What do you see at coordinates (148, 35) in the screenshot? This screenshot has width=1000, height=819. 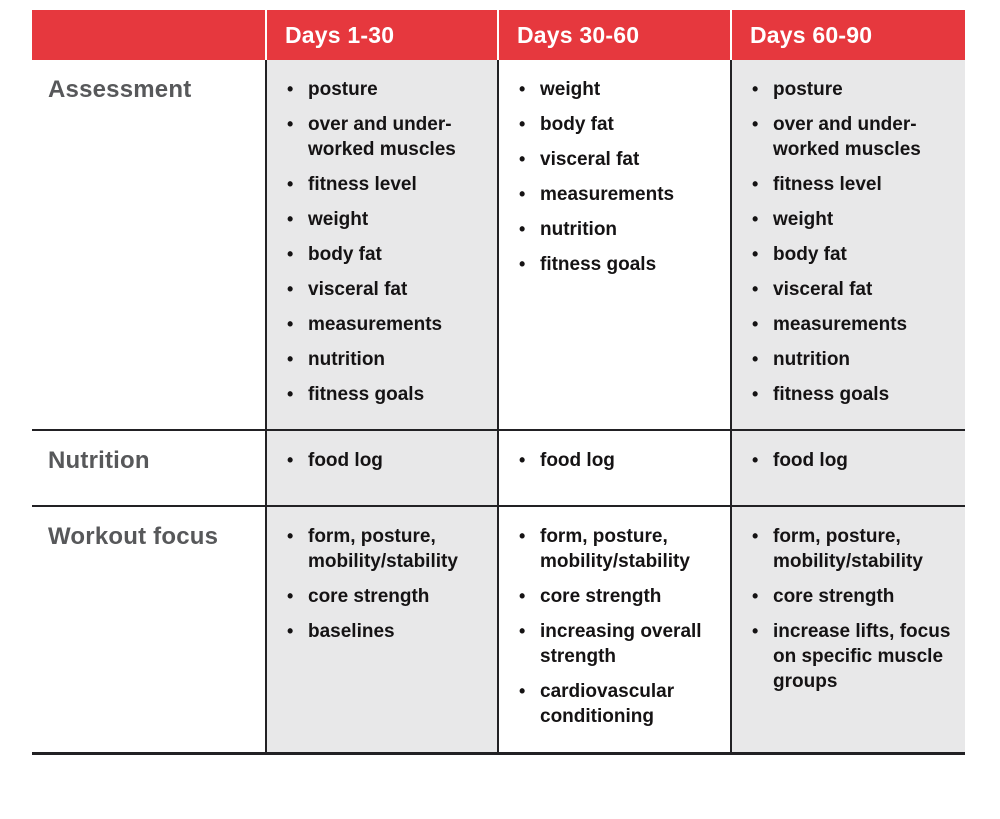 I see `column-header-blank` at bounding box center [148, 35].